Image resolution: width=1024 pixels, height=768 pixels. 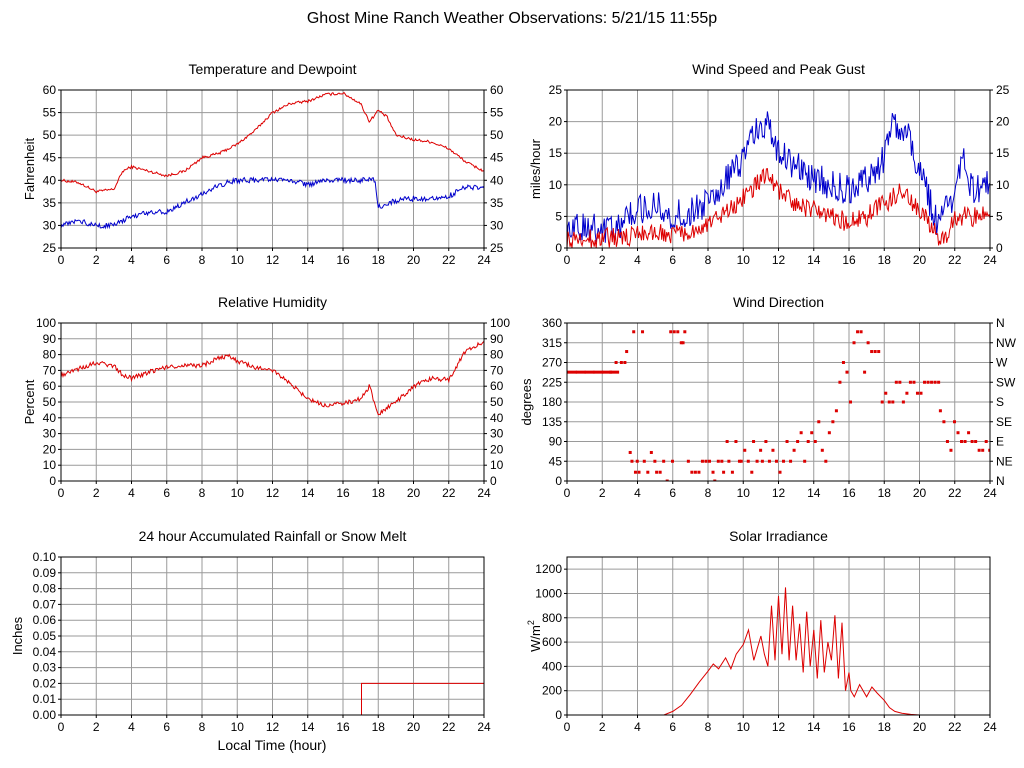 What do you see at coordinates (238, 493) in the screenshot?
I see `rh-xtick-label: 10` at bounding box center [238, 493].